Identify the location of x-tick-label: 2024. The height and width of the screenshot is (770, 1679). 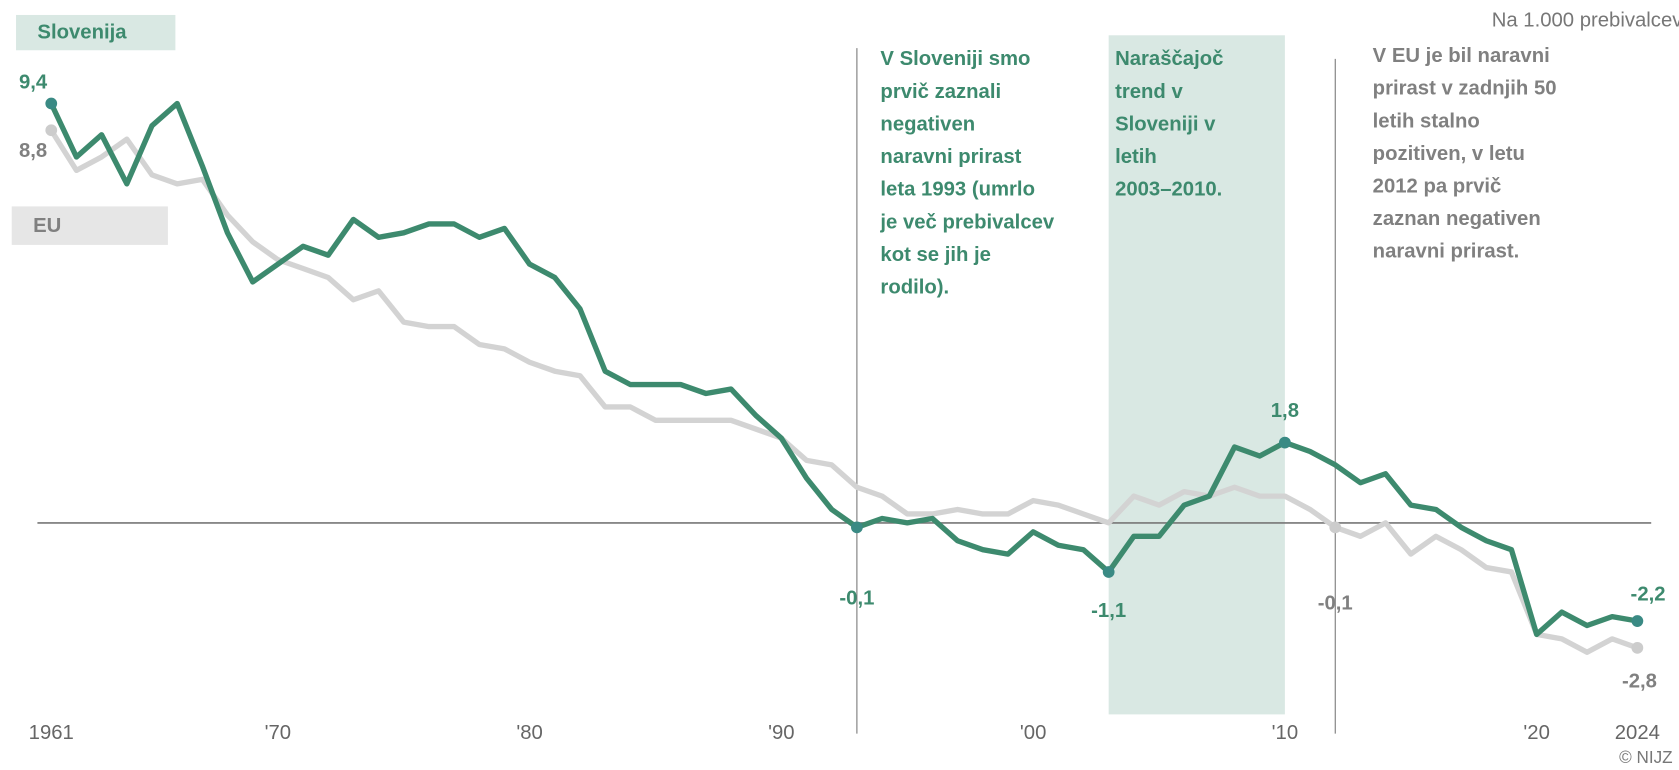
(1637, 733).